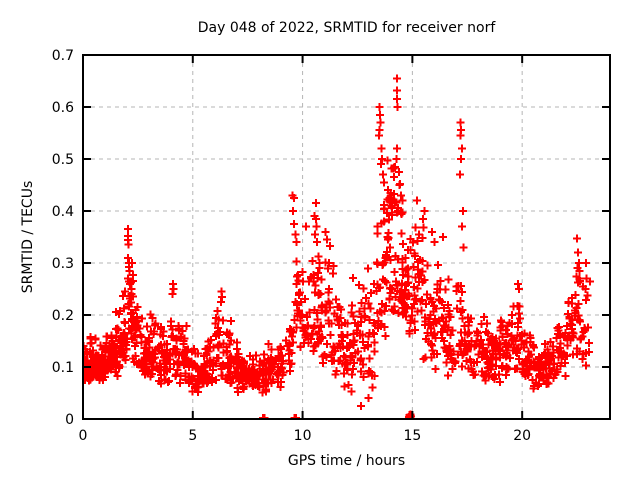  Describe the element at coordinates (63, 160) in the screenshot. I see `y-tick-label: 0.5` at that location.